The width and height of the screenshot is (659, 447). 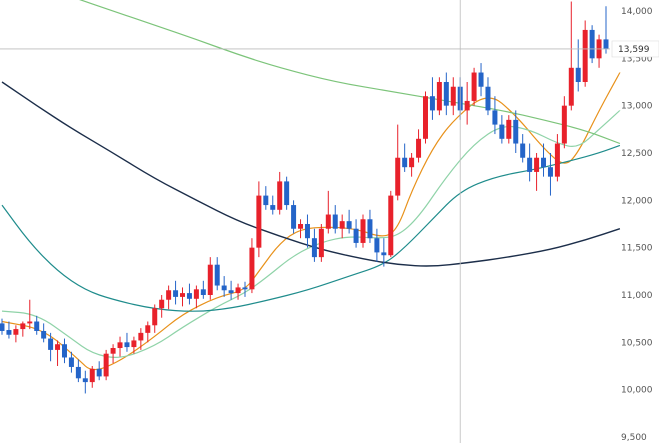 I want to click on y-tick-label: 13,000, so click(x=637, y=107).